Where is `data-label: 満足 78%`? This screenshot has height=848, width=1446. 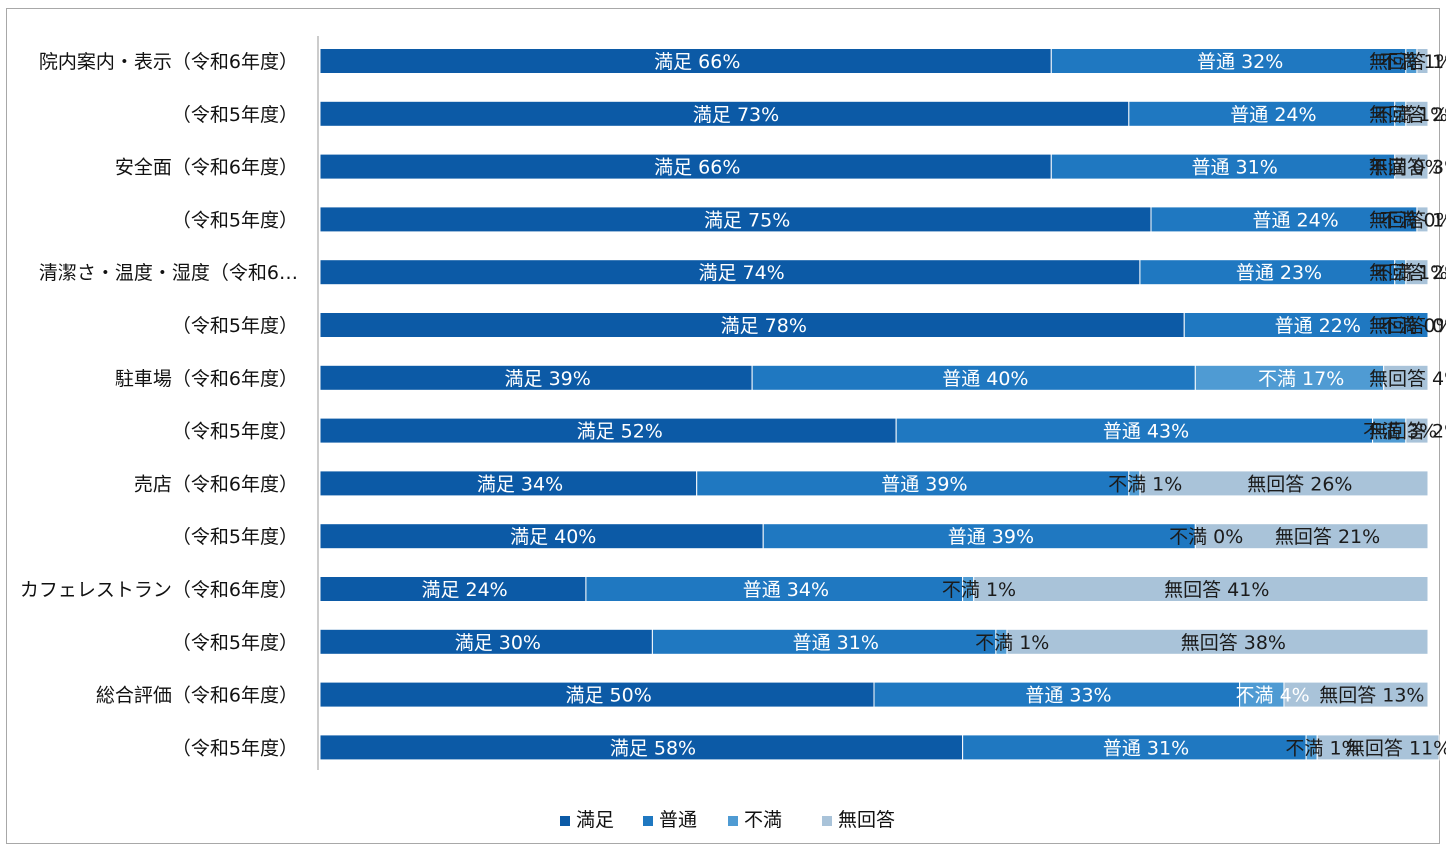 data-label: 満足 78% is located at coordinates (764, 326).